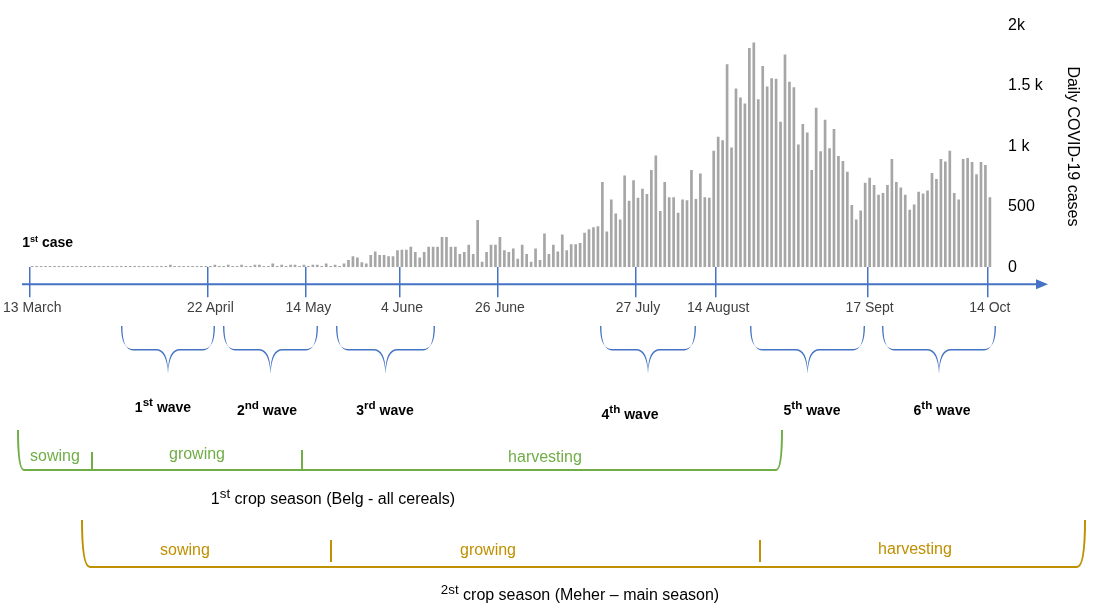 The width and height of the screenshot is (1094, 603). I want to click on text: 1$^{st}$ crop season (Belg - all cereals), so click(333, 497).